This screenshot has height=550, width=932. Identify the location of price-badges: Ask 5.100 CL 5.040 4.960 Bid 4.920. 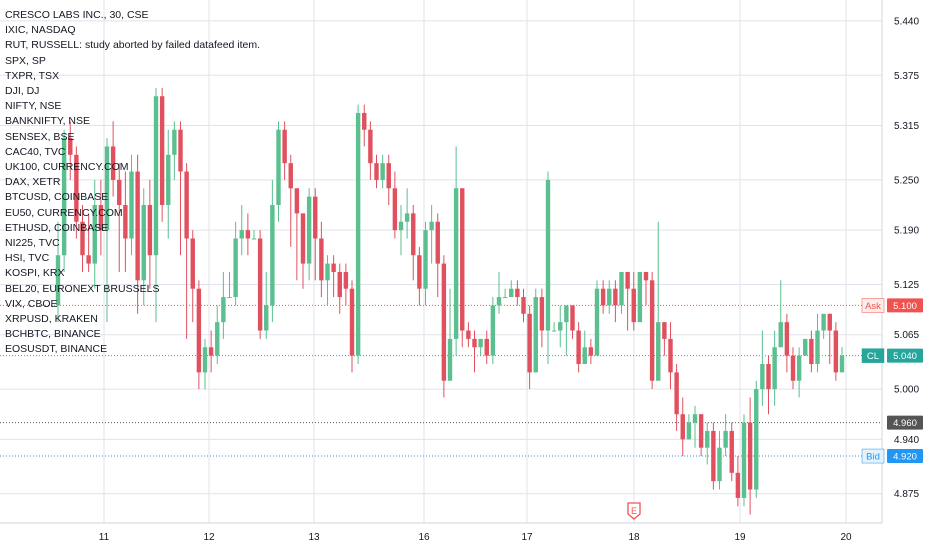
(892, 381).